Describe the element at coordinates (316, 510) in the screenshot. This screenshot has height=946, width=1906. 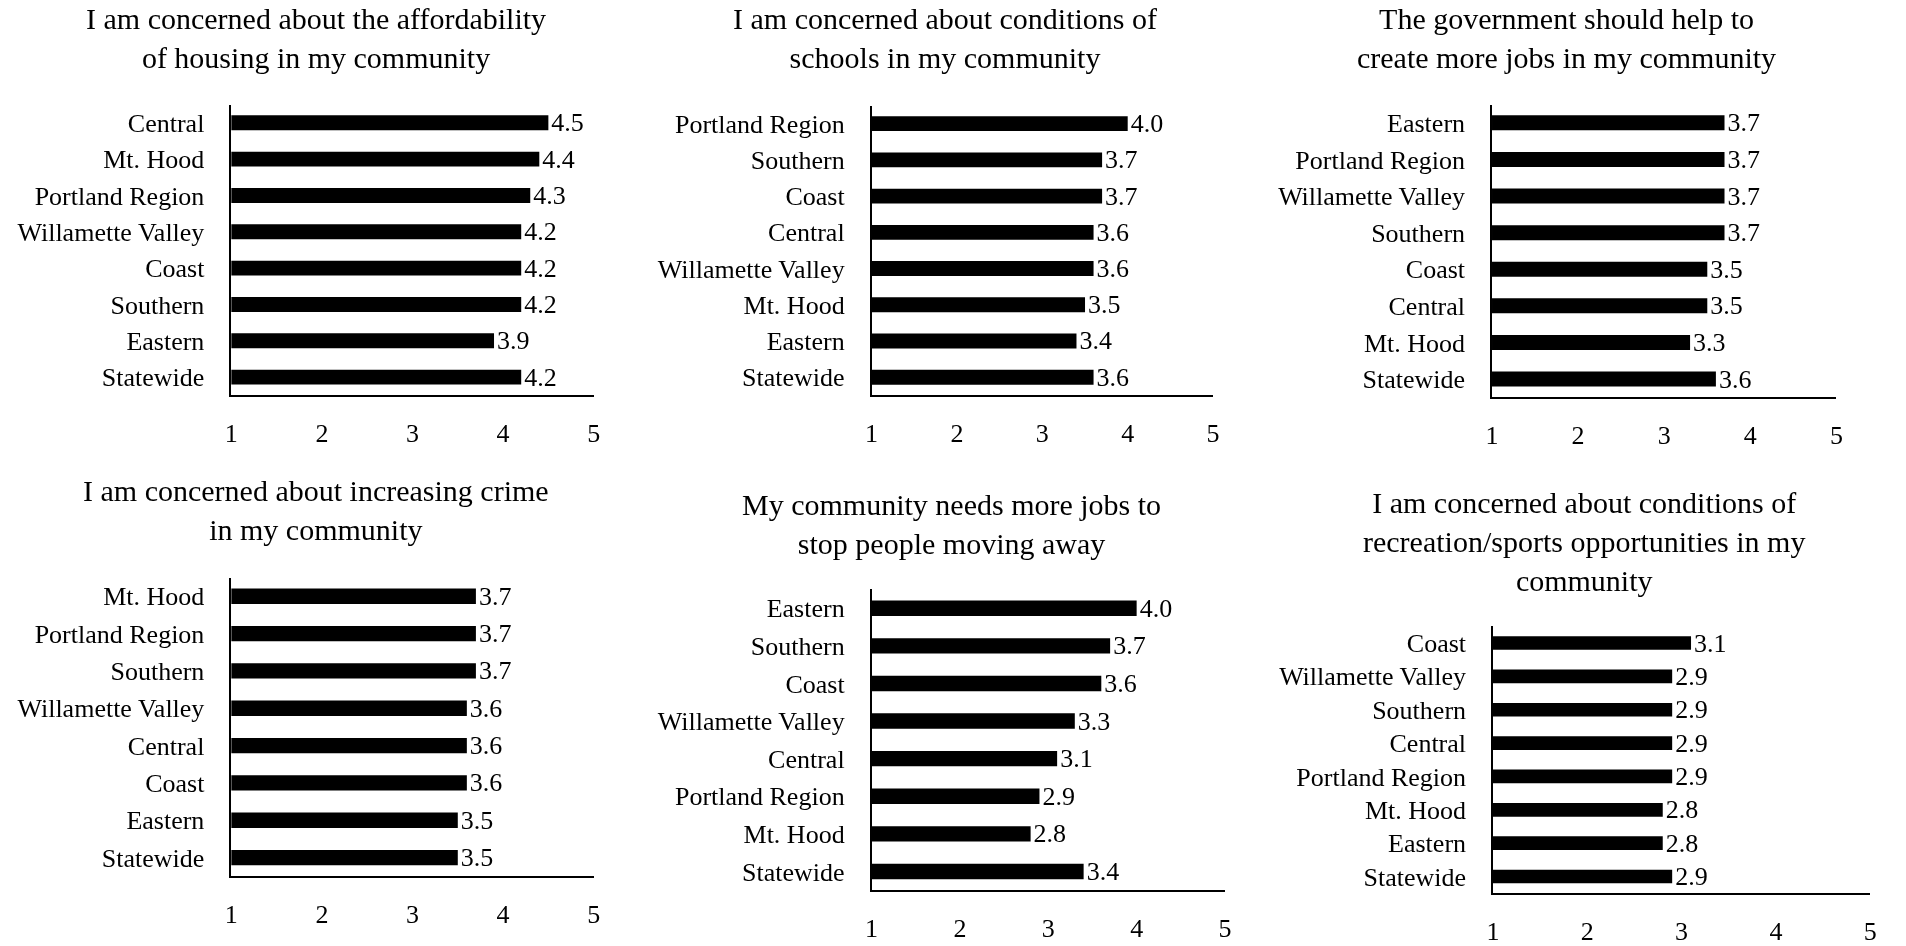
I see `chart-title: I am concerned about increasing crime in my community` at that location.